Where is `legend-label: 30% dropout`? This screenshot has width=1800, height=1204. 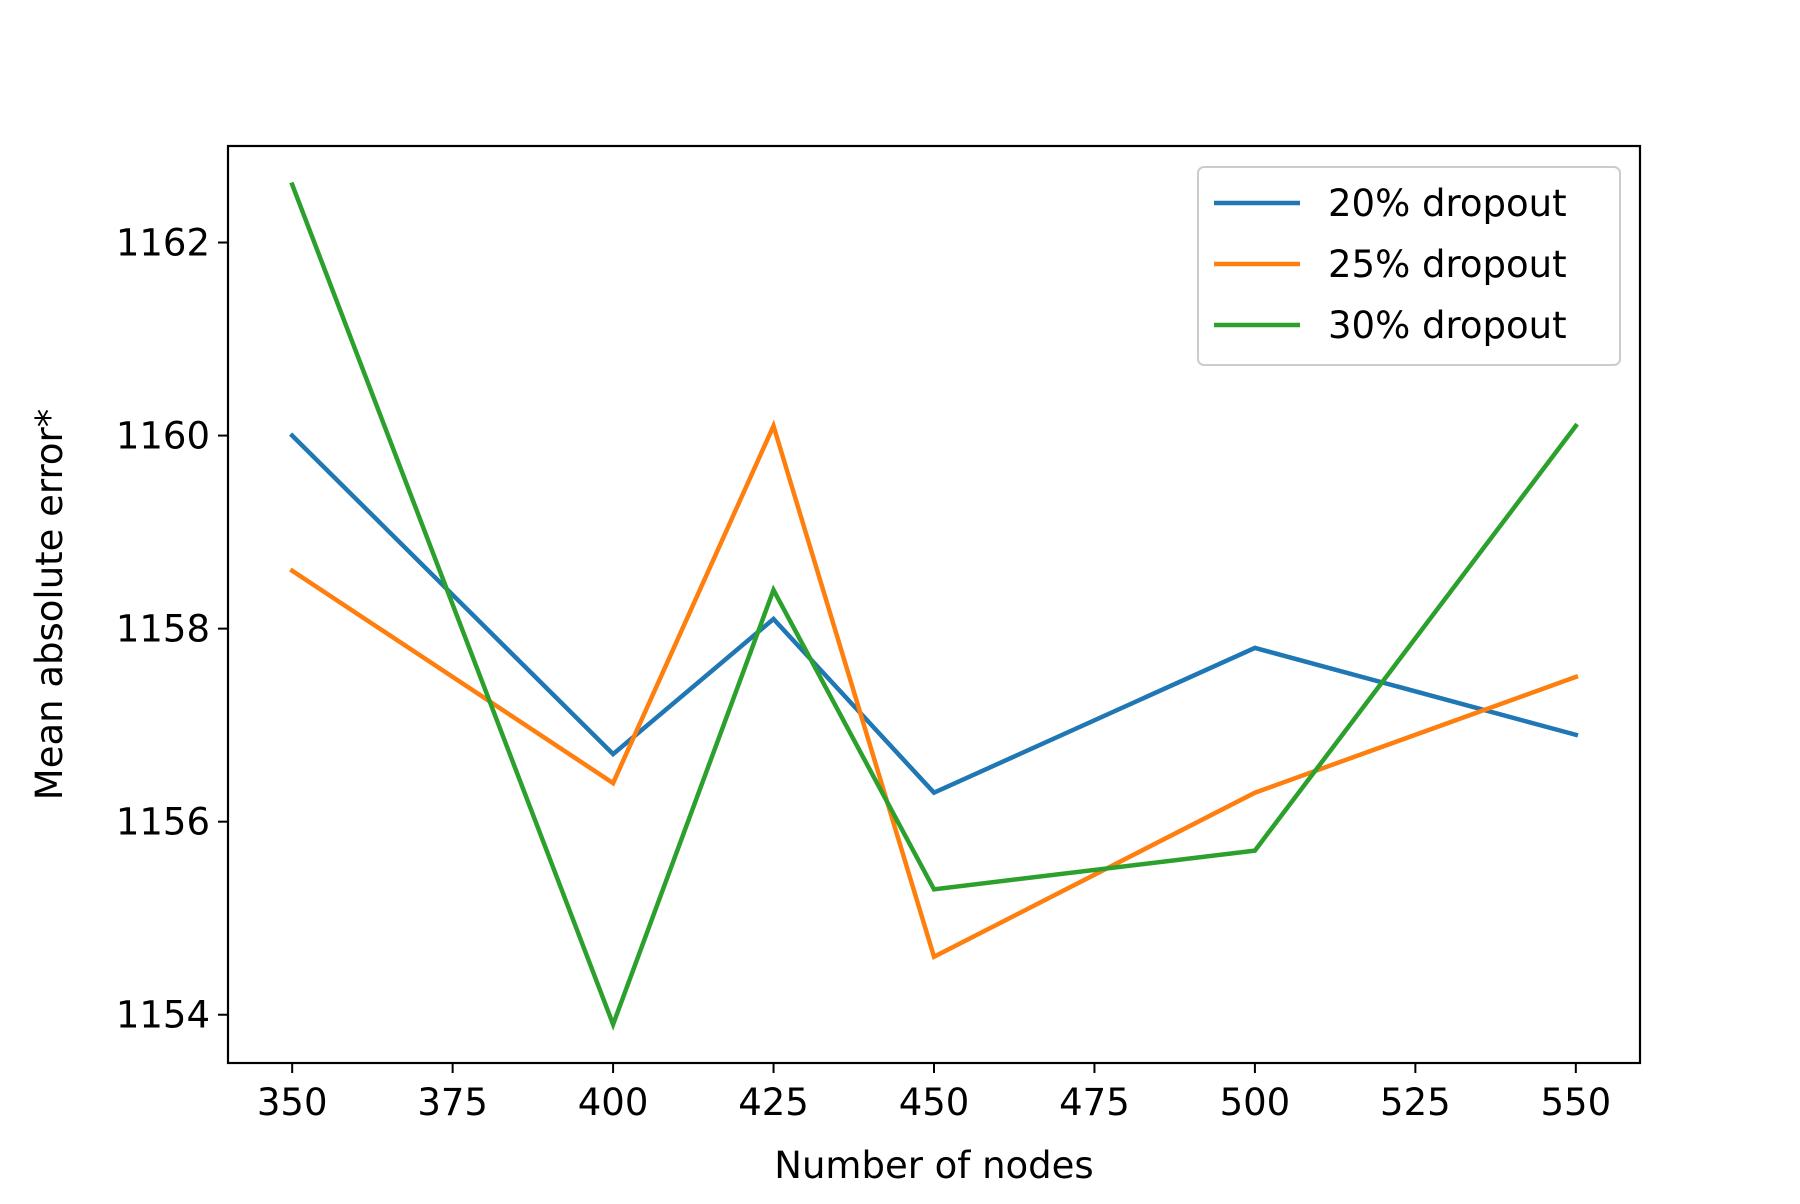 legend-label: 30% dropout is located at coordinates (1447, 325).